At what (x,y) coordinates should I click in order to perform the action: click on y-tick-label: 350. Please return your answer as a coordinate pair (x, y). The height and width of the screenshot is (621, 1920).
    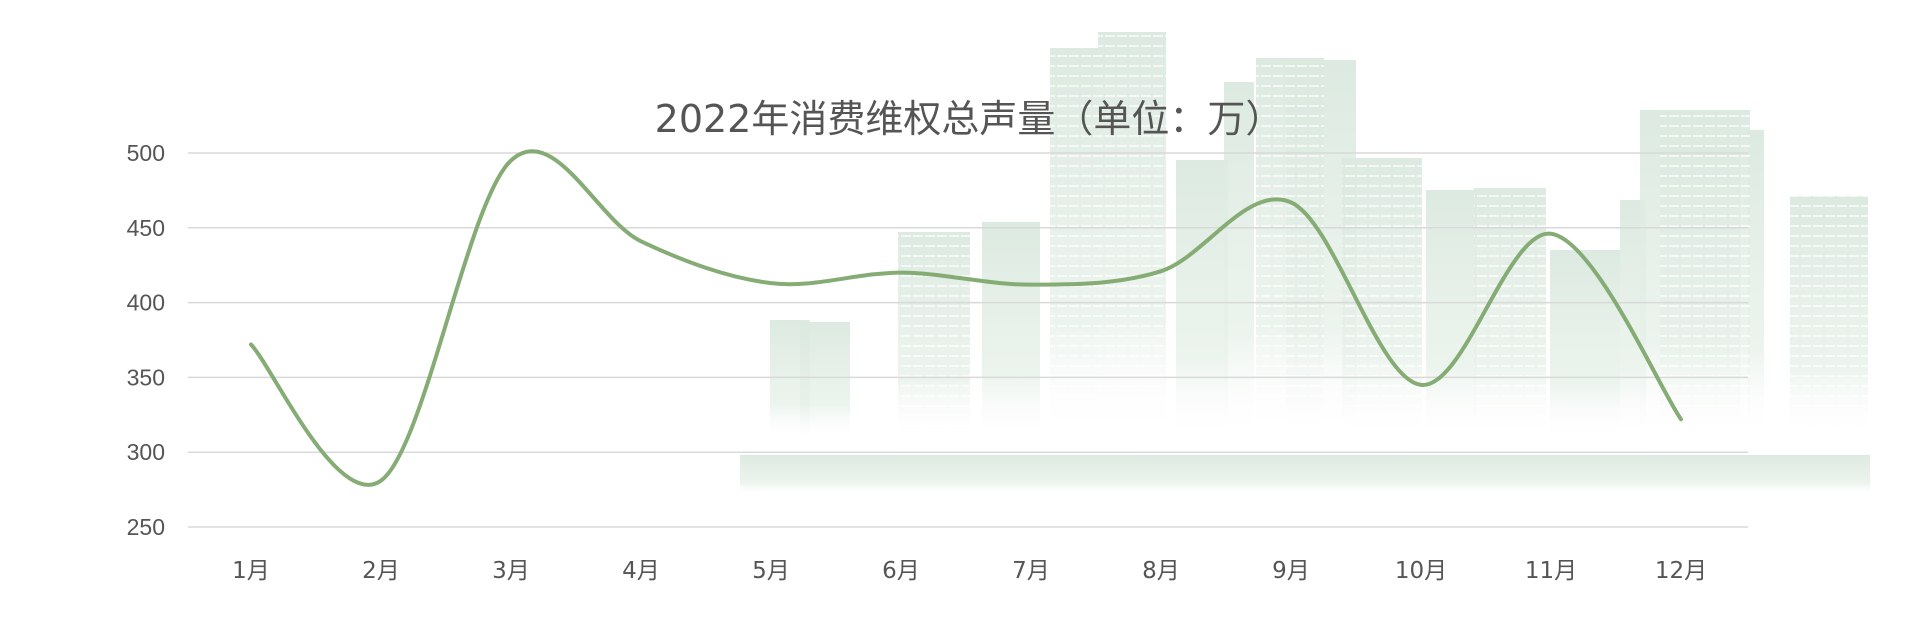
    Looking at the image, I should click on (146, 377).